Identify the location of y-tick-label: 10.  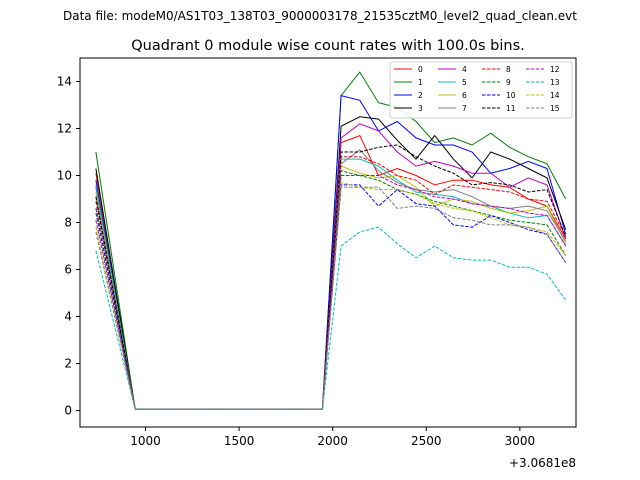
(64, 176).